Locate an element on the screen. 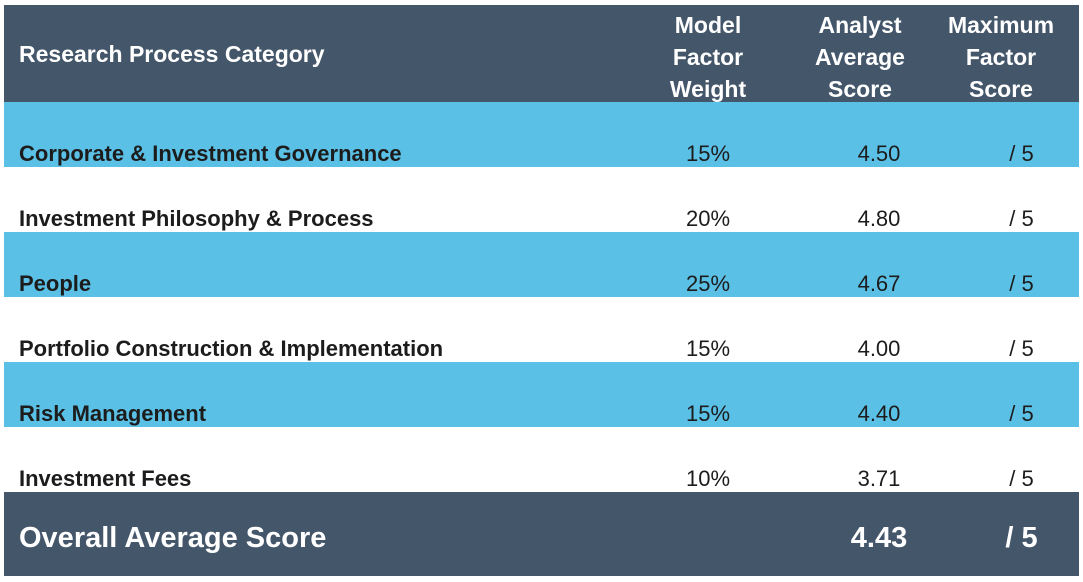  header-analyst-average-score: Analyst Average Score is located at coordinates (860, 57).